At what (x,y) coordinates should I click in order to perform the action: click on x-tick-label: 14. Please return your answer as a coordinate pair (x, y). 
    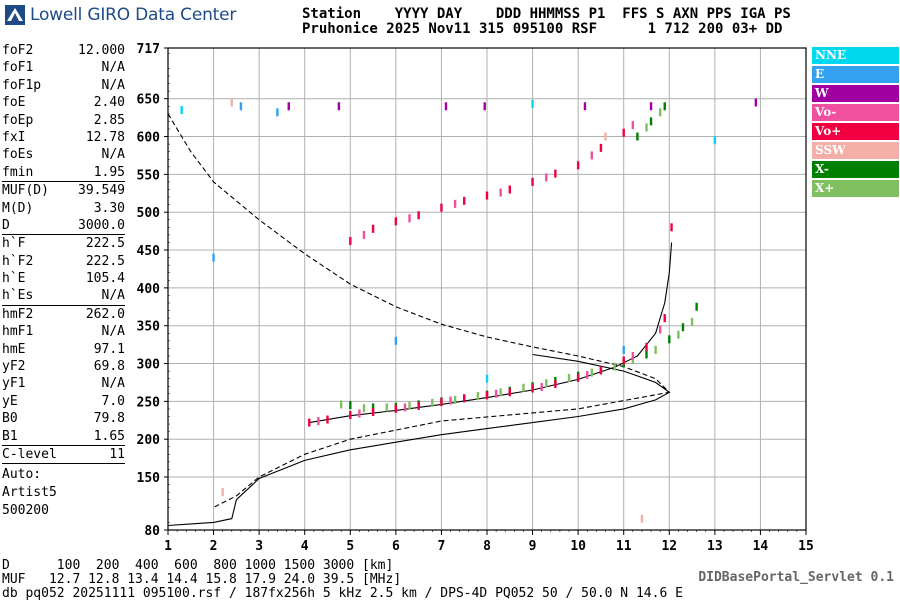
    Looking at the image, I should click on (761, 546).